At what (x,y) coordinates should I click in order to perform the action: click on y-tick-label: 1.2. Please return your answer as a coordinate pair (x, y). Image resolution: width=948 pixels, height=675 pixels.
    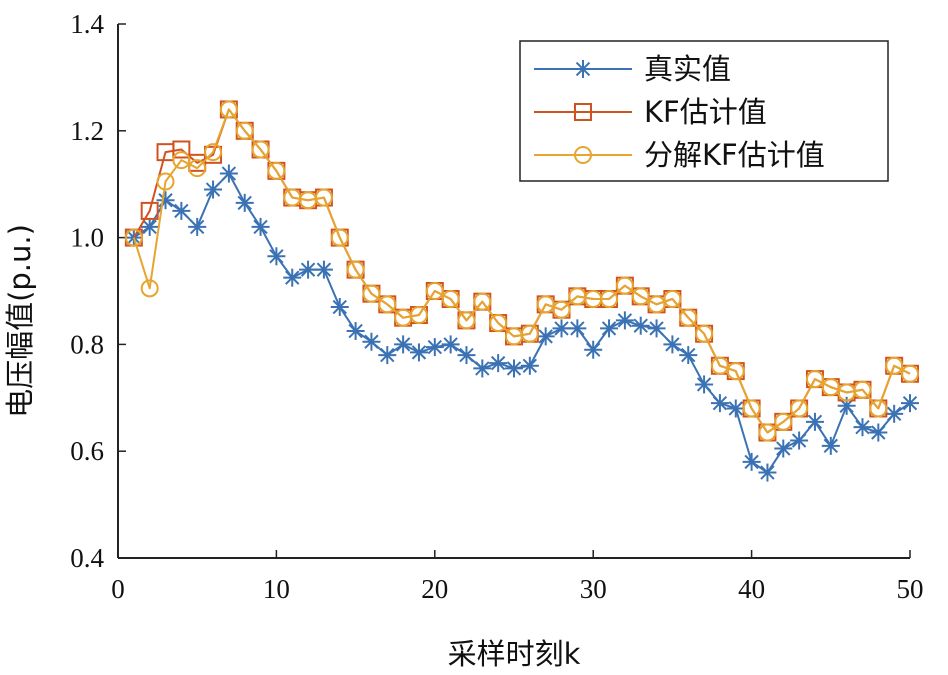
    Looking at the image, I should click on (87, 131).